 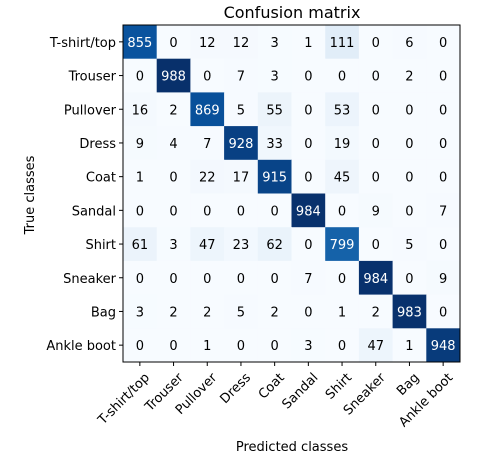 I want to click on y-axis-label: True classes, so click(x=30, y=195).